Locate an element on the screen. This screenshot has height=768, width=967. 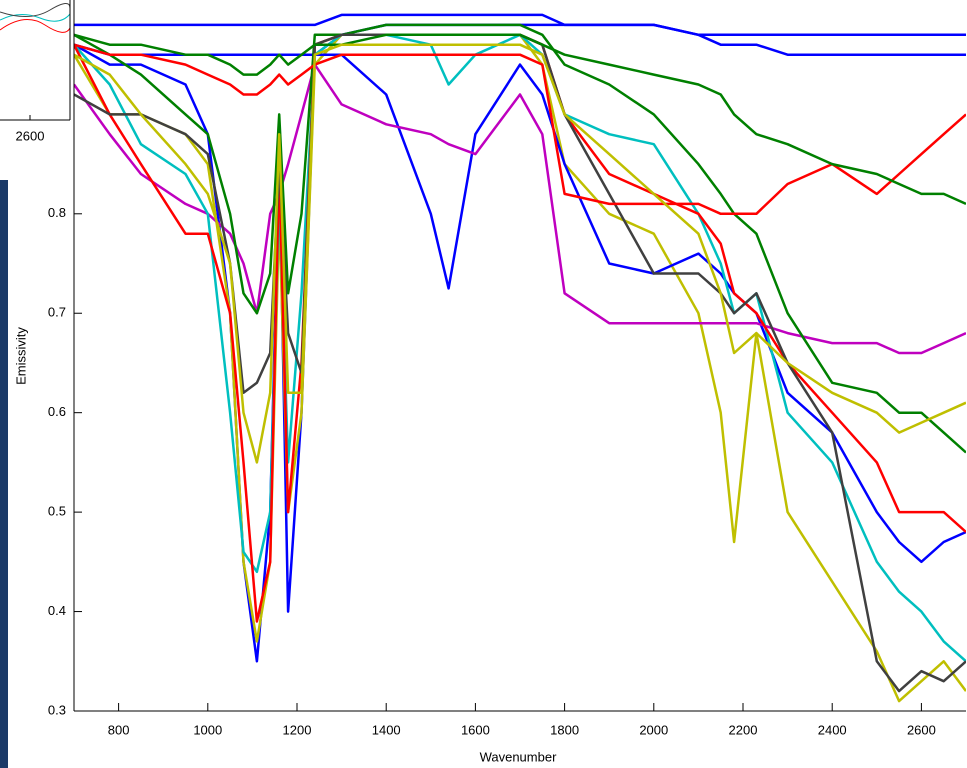
spectrum-line is located at coordinates (520, 25).